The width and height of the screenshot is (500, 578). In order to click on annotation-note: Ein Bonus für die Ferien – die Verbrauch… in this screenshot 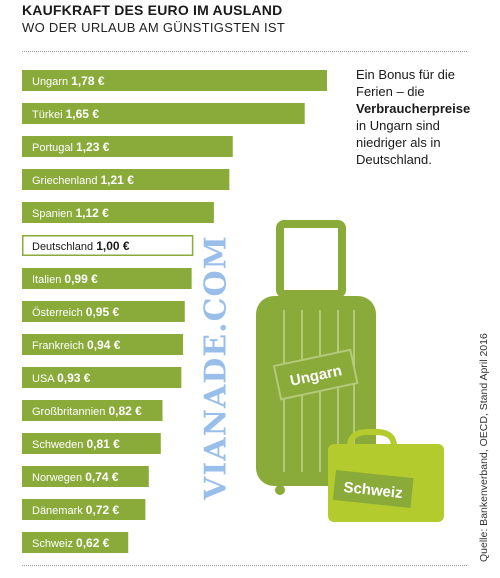, I will do `click(416, 117)`.